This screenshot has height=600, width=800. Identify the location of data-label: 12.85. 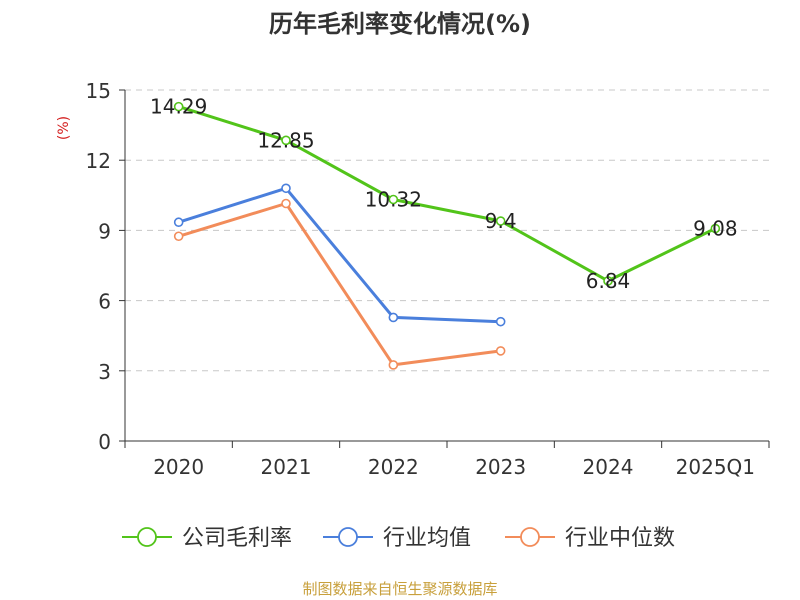
(285, 140).